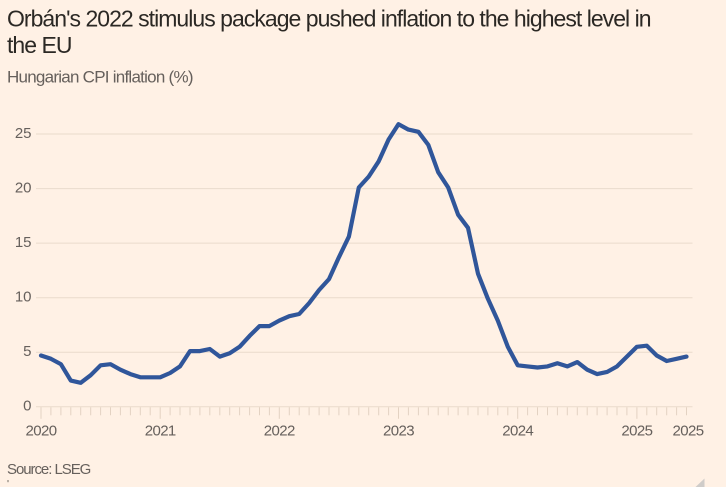 The image size is (726, 487). Describe the element at coordinates (27, 406) in the screenshot. I see `svg-text: 0` at that location.